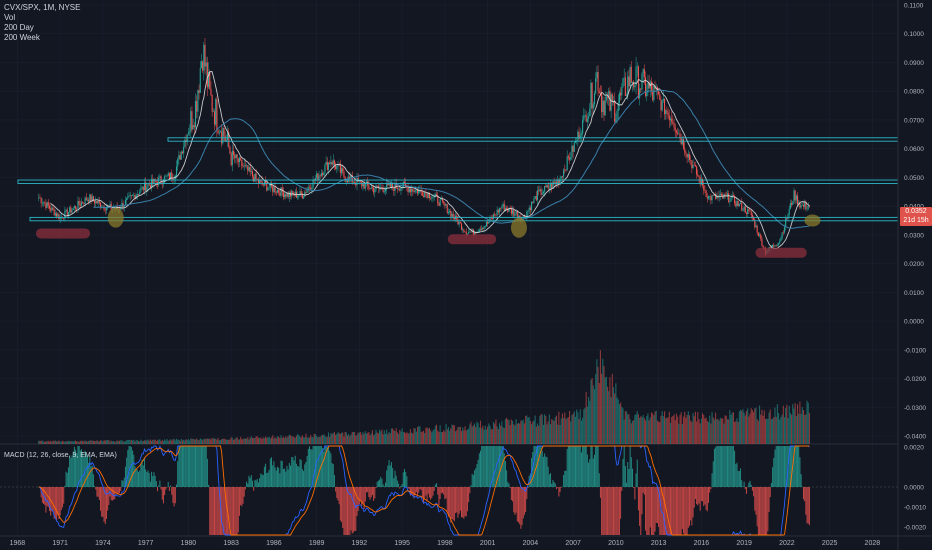  I want to click on support-zone-marker, so click(472, 239).